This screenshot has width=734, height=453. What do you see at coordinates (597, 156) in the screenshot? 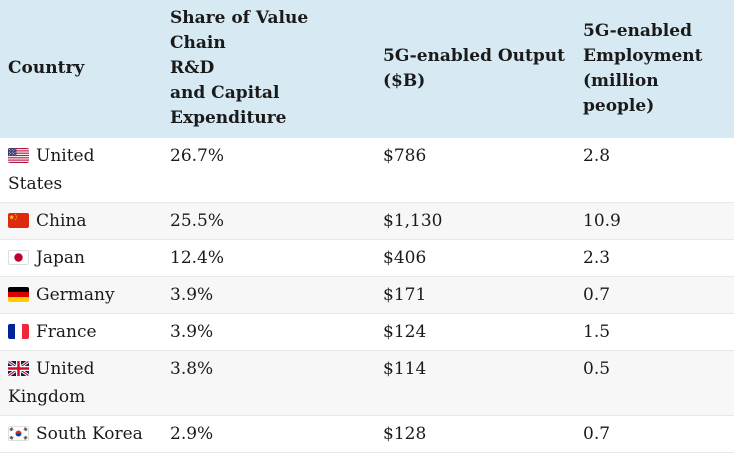
I see `employment-cell: 2.8` at bounding box center [597, 156].